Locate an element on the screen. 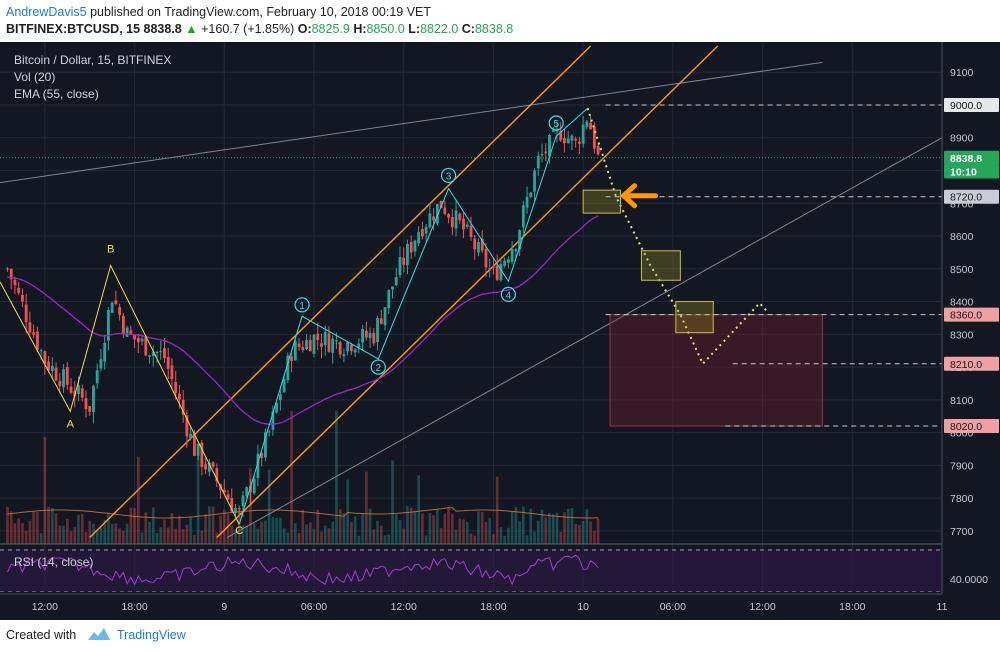 This screenshot has width=1000, height=652. price-tick-label: 7800 is located at coordinates (962, 499).